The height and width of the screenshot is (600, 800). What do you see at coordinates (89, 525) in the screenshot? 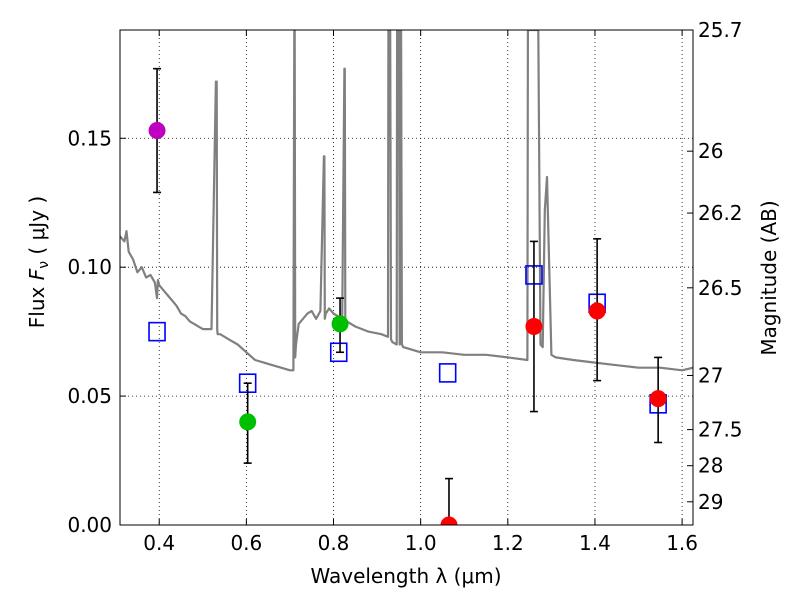
I see `y-tick-label: 0.00` at bounding box center [89, 525].